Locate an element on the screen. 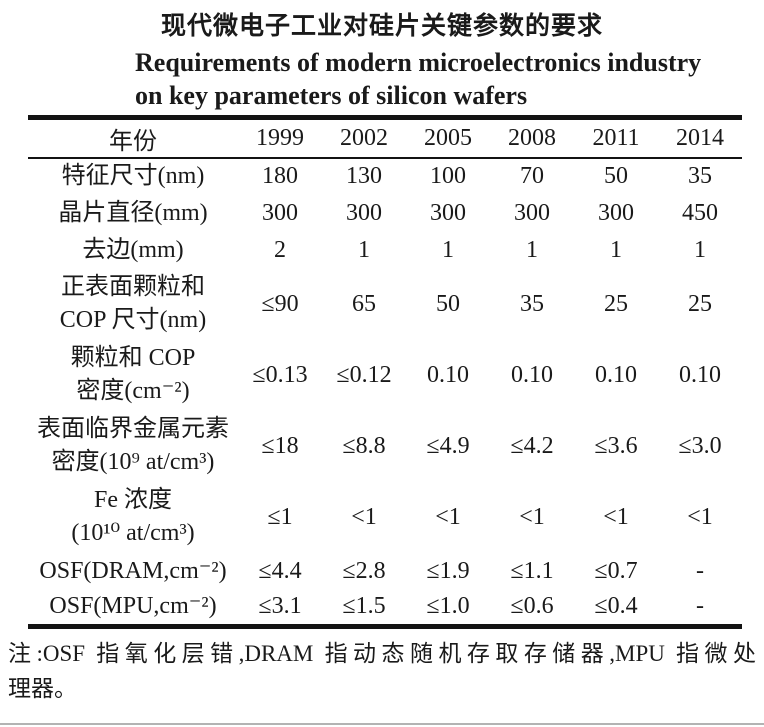 The image size is (764, 727). row-label: 颗粒和 COP 密度(cm⁻²) is located at coordinates (133, 375).